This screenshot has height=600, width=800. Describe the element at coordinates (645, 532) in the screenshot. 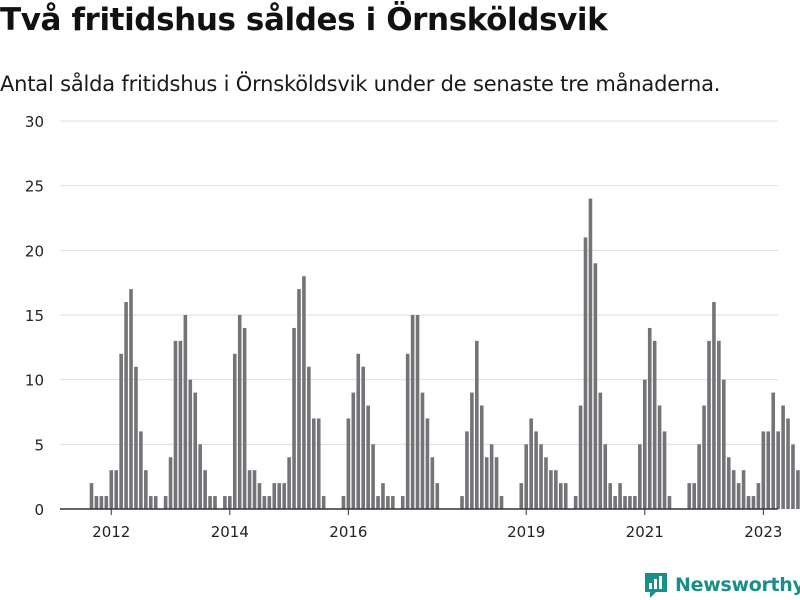

I see `x-tick-label: 2021` at that location.